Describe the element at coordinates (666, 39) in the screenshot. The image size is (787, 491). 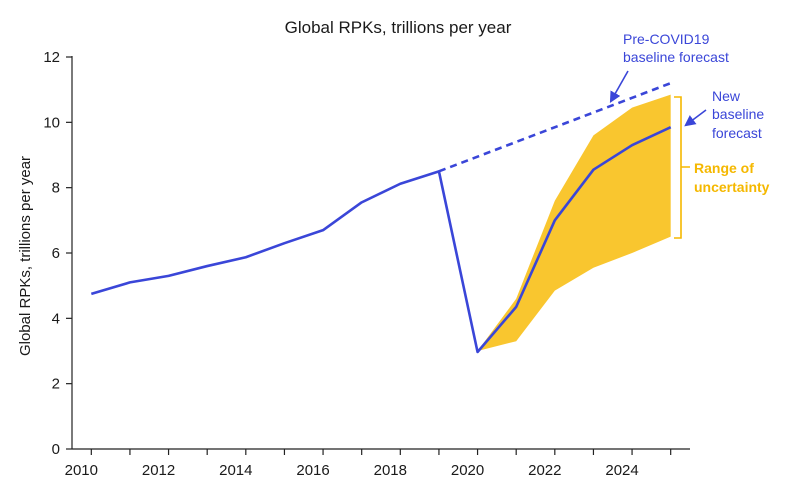
I see `pre-covid-label-line1: Pre-COVID19` at that location.